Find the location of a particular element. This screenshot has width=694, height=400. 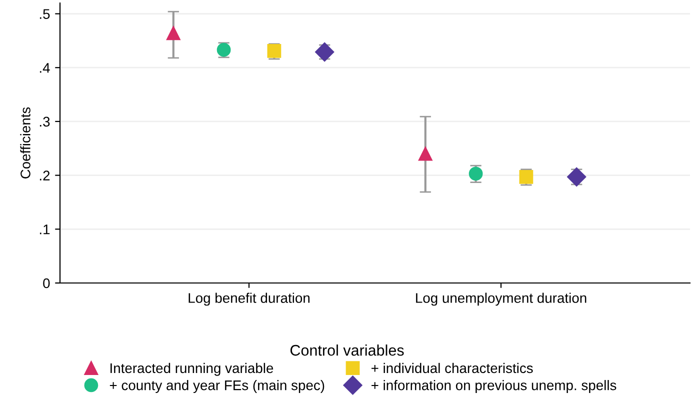

y-tick-label: .1 is located at coordinates (45, 229).